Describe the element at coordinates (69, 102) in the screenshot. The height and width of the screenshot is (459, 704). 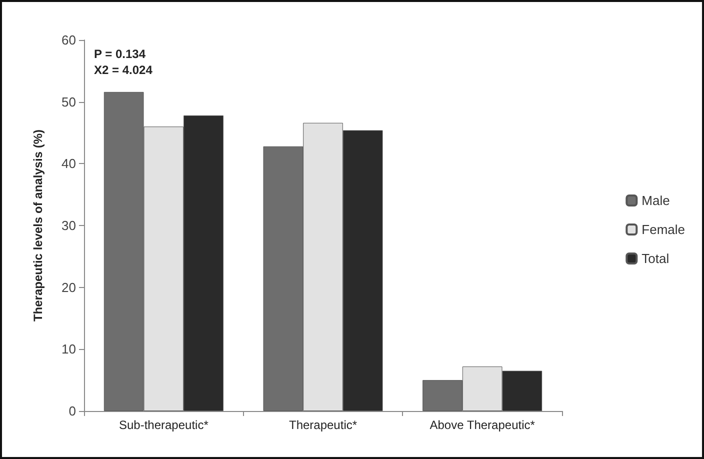
I see `y-tick-label: 50` at that location.